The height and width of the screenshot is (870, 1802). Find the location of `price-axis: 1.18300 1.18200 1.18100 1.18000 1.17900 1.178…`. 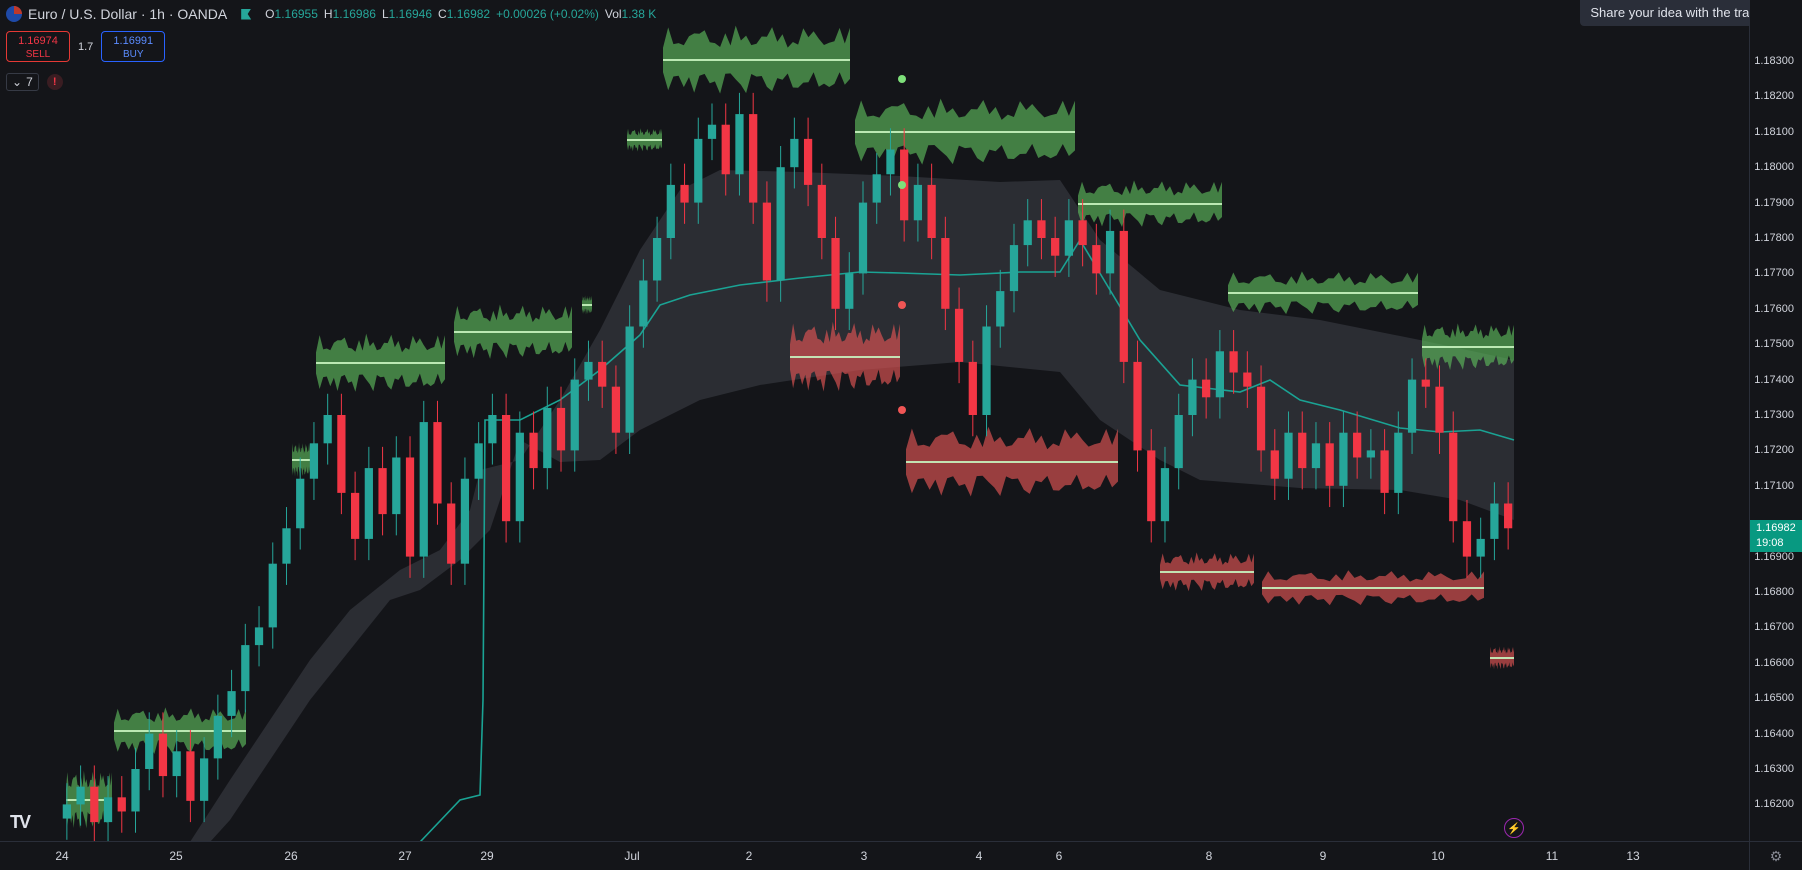

price-axis: 1.18300 1.18200 1.18100 1.18000 1.17900 1.178… is located at coordinates (1775, 421).